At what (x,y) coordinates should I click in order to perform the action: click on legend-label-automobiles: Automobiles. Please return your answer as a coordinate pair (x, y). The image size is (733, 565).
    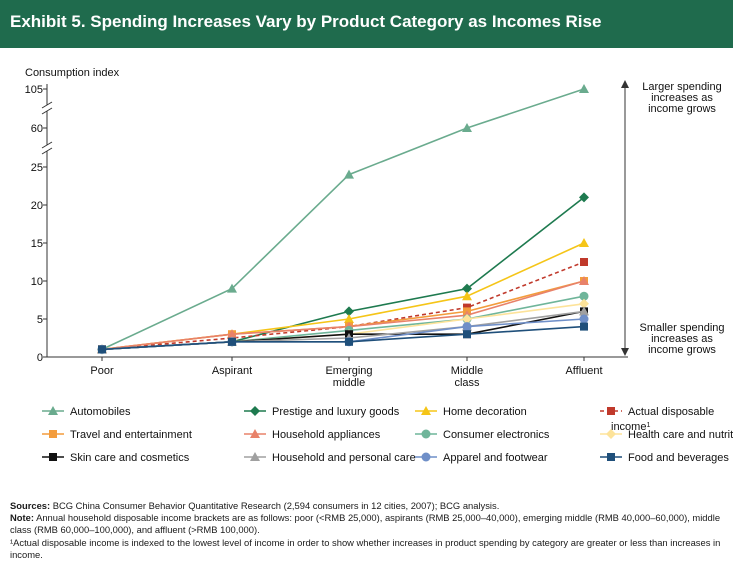
    Looking at the image, I should click on (100, 412).